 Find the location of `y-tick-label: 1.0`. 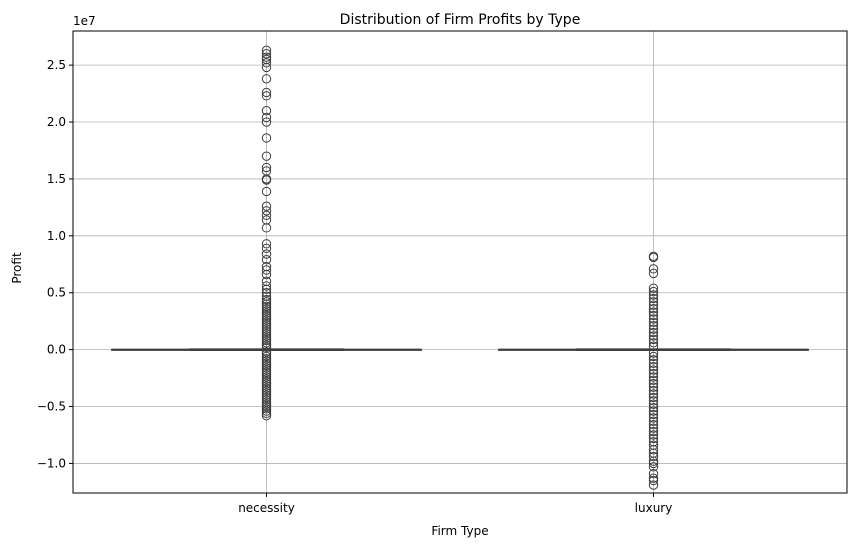

y-tick-label: 1.0 is located at coordinates (56, 236).